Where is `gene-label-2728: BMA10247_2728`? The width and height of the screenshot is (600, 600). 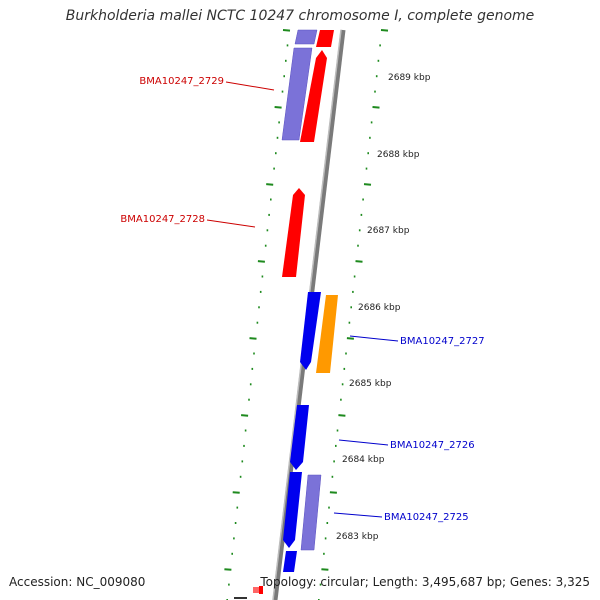
gene-label-2728: BMA10247_2728 is located at coordinates (162, 219).